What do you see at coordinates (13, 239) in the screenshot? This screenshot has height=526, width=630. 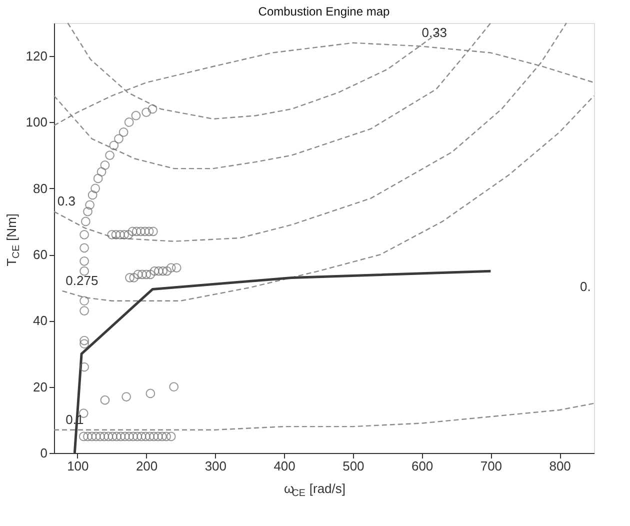 I see `y-axis-title: TCE [Nm]` at bounding box center [13, 239].